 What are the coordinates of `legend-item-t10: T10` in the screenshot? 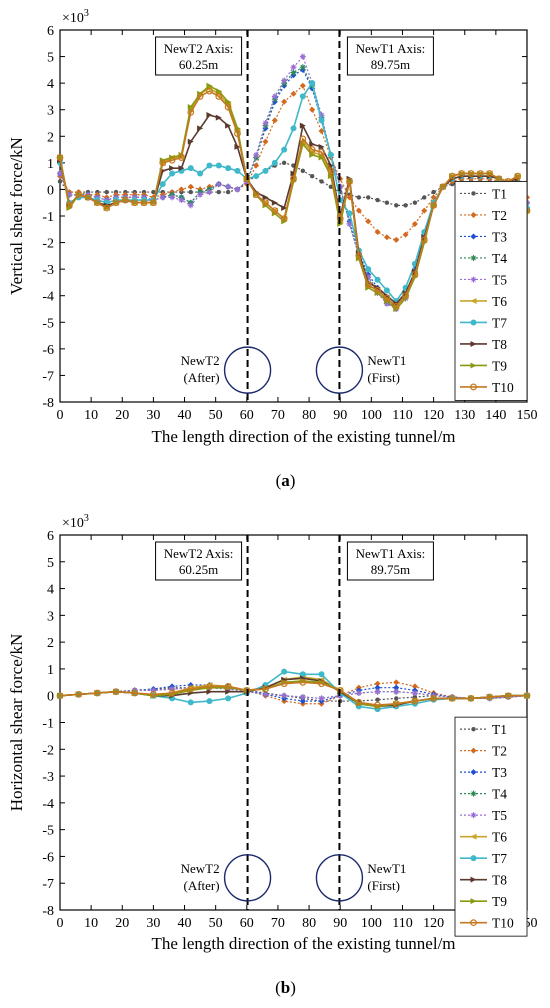 It's located at (487, 387).